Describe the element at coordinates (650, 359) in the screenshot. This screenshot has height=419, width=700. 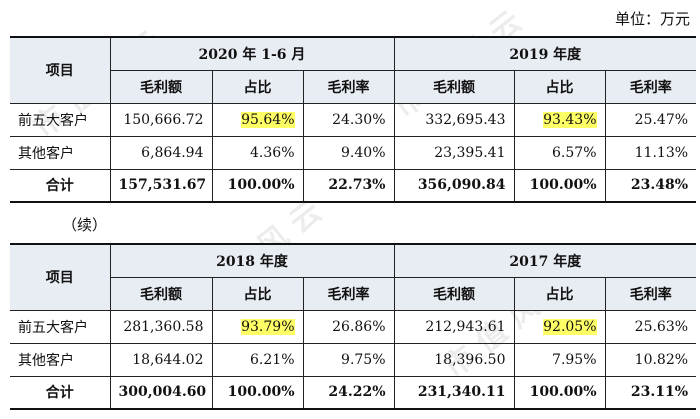
I see `cell-value: 10.82%` at that location.